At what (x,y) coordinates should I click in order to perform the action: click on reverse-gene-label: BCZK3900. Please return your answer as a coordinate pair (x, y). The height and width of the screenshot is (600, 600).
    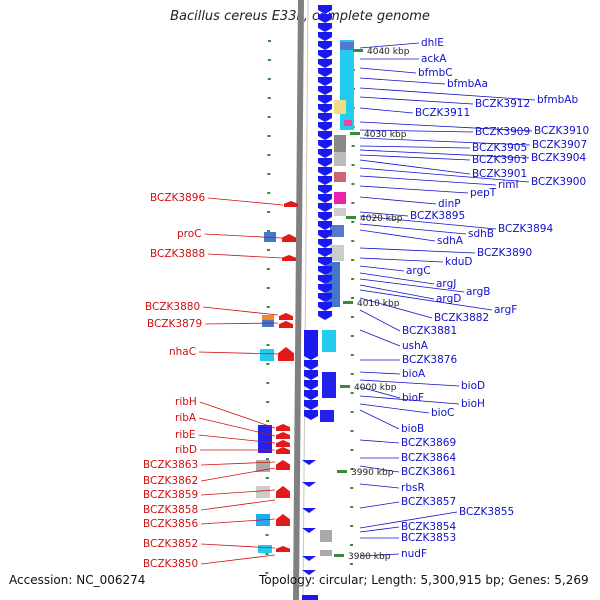
    Looking at the image, I should click on (558, 182).